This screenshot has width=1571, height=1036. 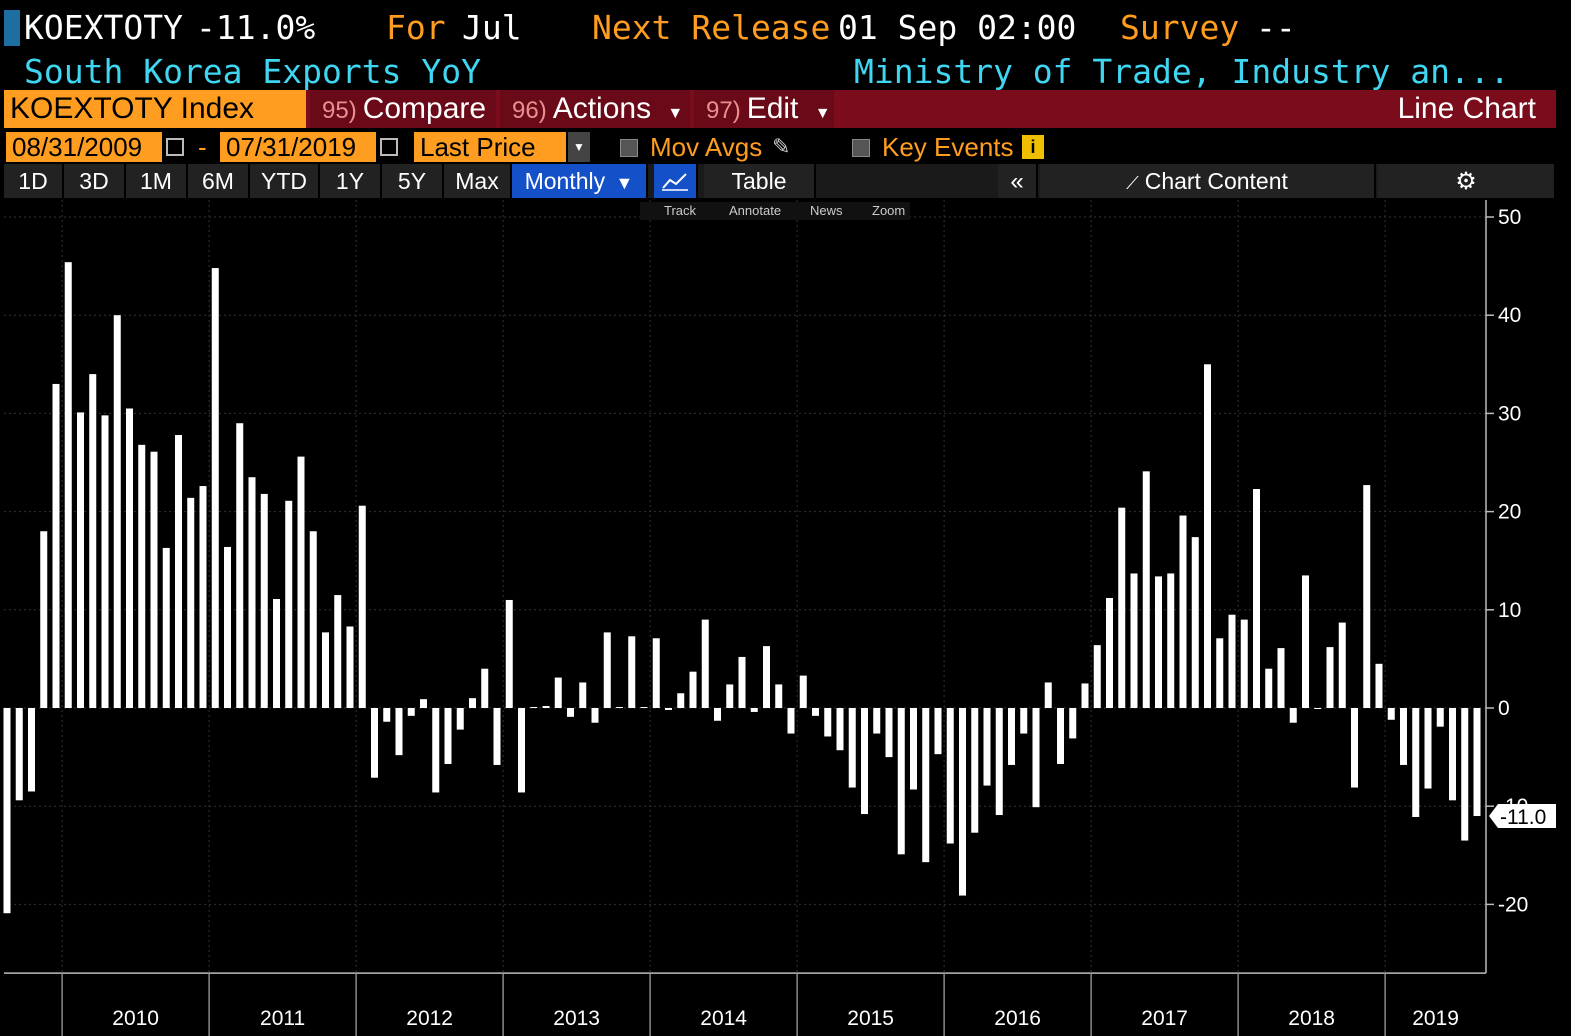 I want to click on collapse-button: «, so click(x=1018, y=181).